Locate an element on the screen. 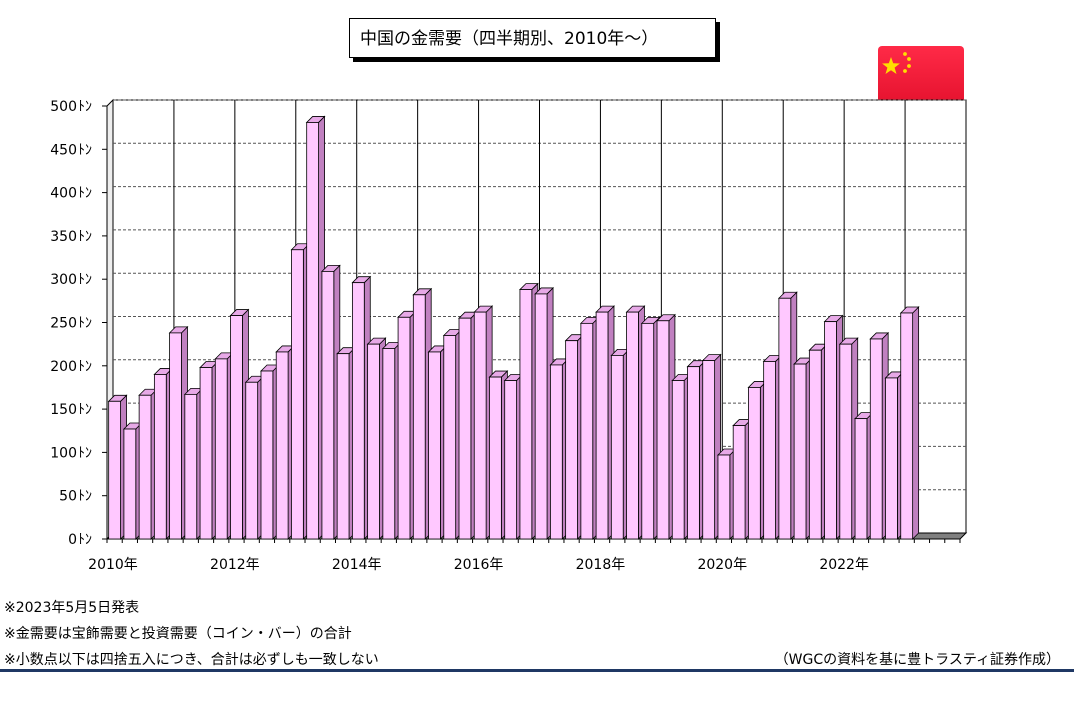 Image resolution: width=1074 pixels, height=707 pixels. china-flag-icon is located at coordinates (921, 78).